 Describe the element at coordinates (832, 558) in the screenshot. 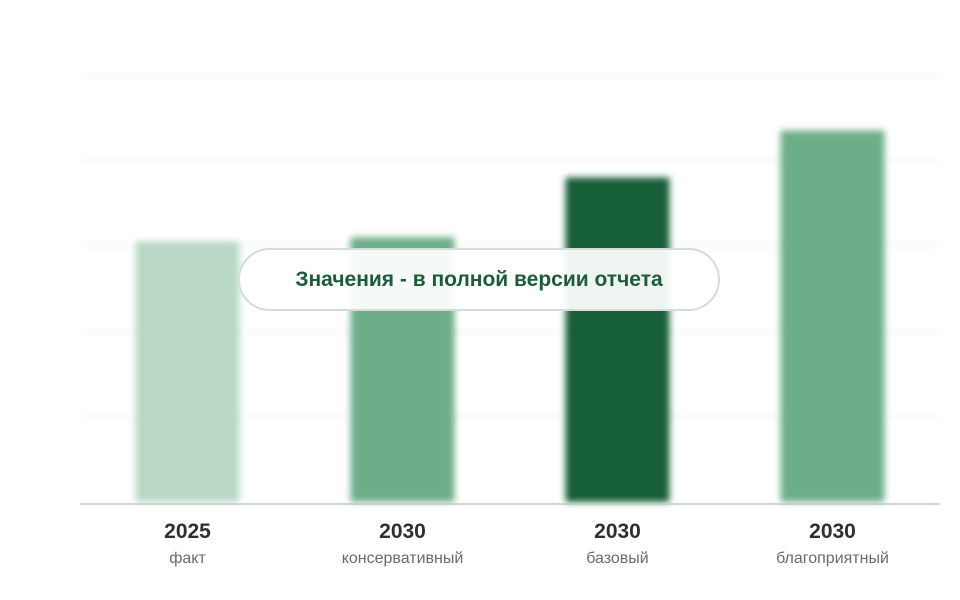

I see `category-scenario-label: благоприятный` at that location.